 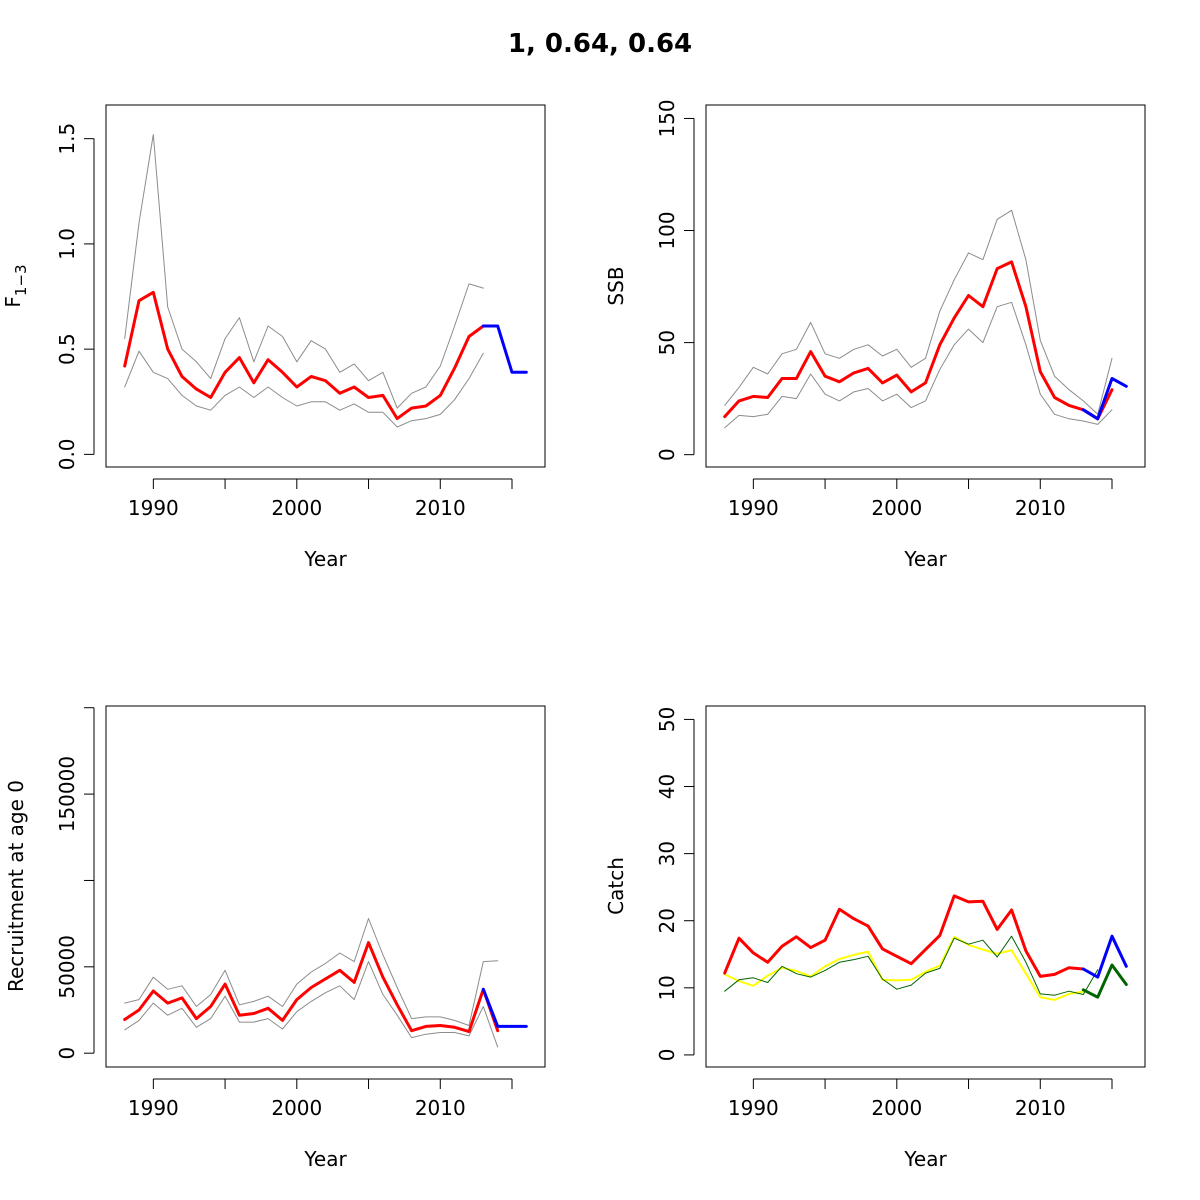 I want to click on y-tick-label: 40, so click(x=667, y=786).